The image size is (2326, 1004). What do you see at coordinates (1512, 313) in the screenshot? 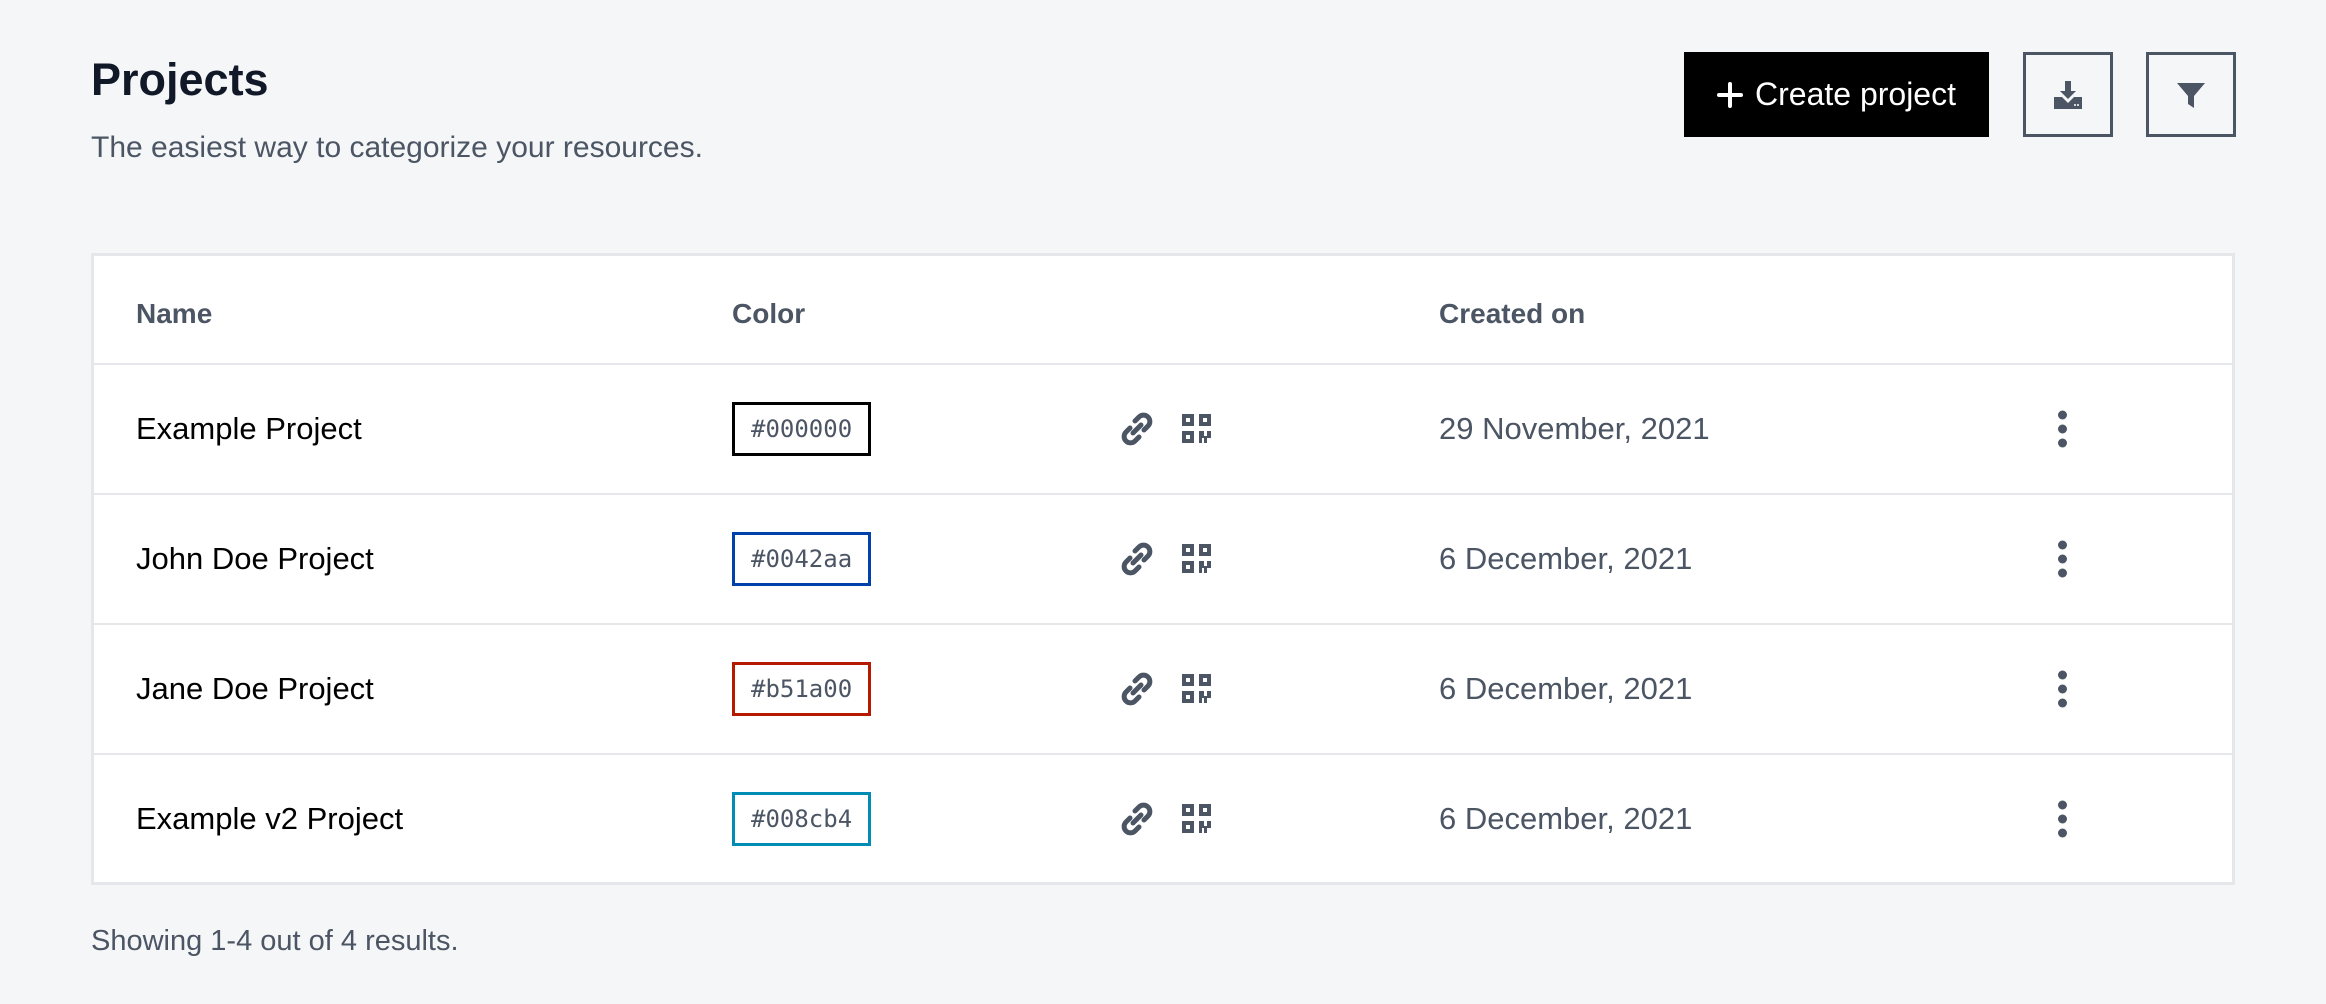
I see `column-header-created: Created on` at bounding box center [1512, 313].